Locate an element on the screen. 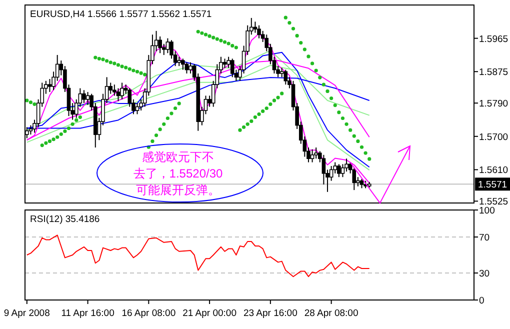  x-tick-label: 16 Apr 08:00 is located at coordinates (149, 313).